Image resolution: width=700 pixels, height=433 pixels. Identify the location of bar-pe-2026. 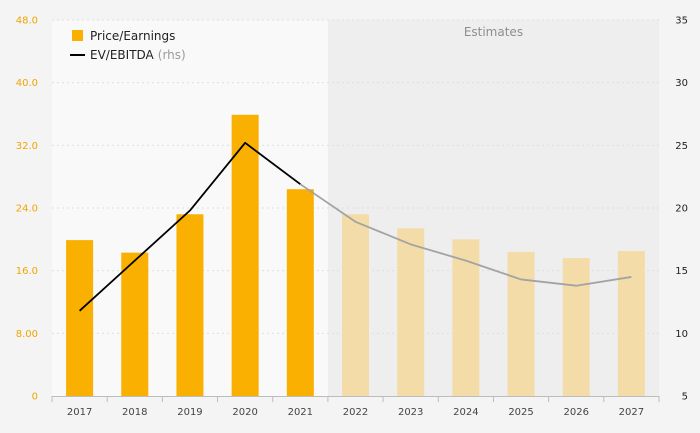
(576, 327).